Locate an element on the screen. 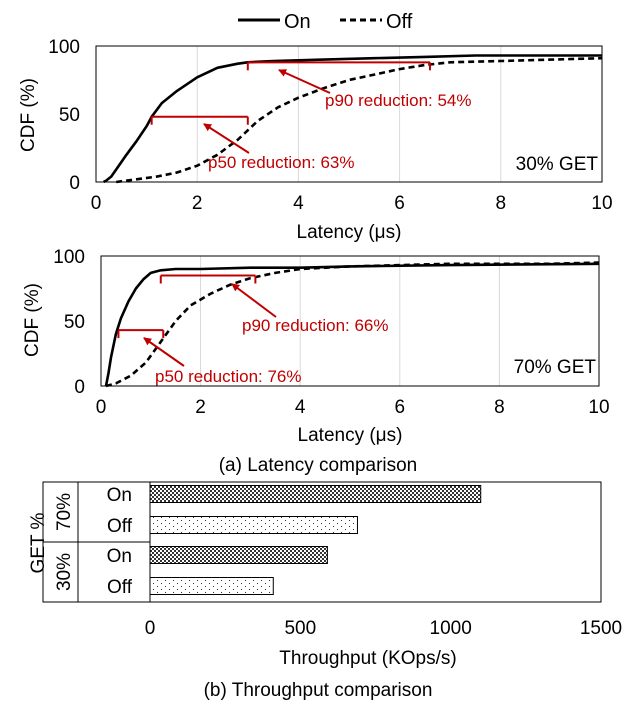 This screenshot has height=702, width=622. category-labels: 70% On Off 30% On Off is located at coordinates (93, 541).